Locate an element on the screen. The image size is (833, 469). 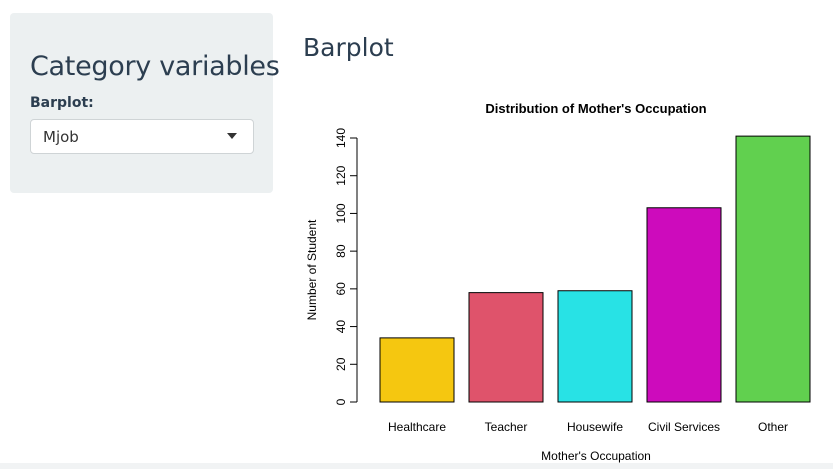
barplot-variable-select: Mjob is located at coordinates (142, 136).